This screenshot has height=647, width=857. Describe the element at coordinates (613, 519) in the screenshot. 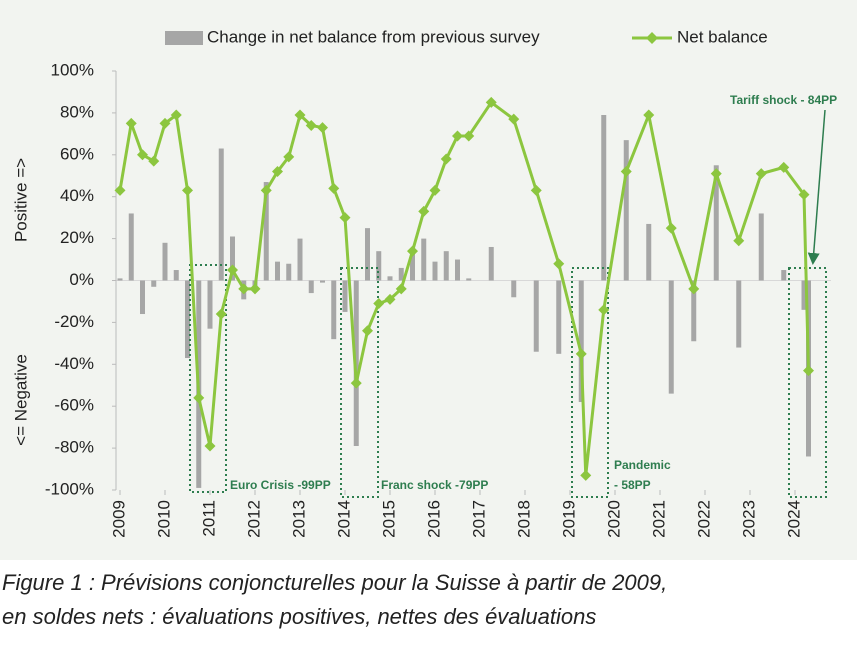

I see `x-tick-label: 2020` at that location.